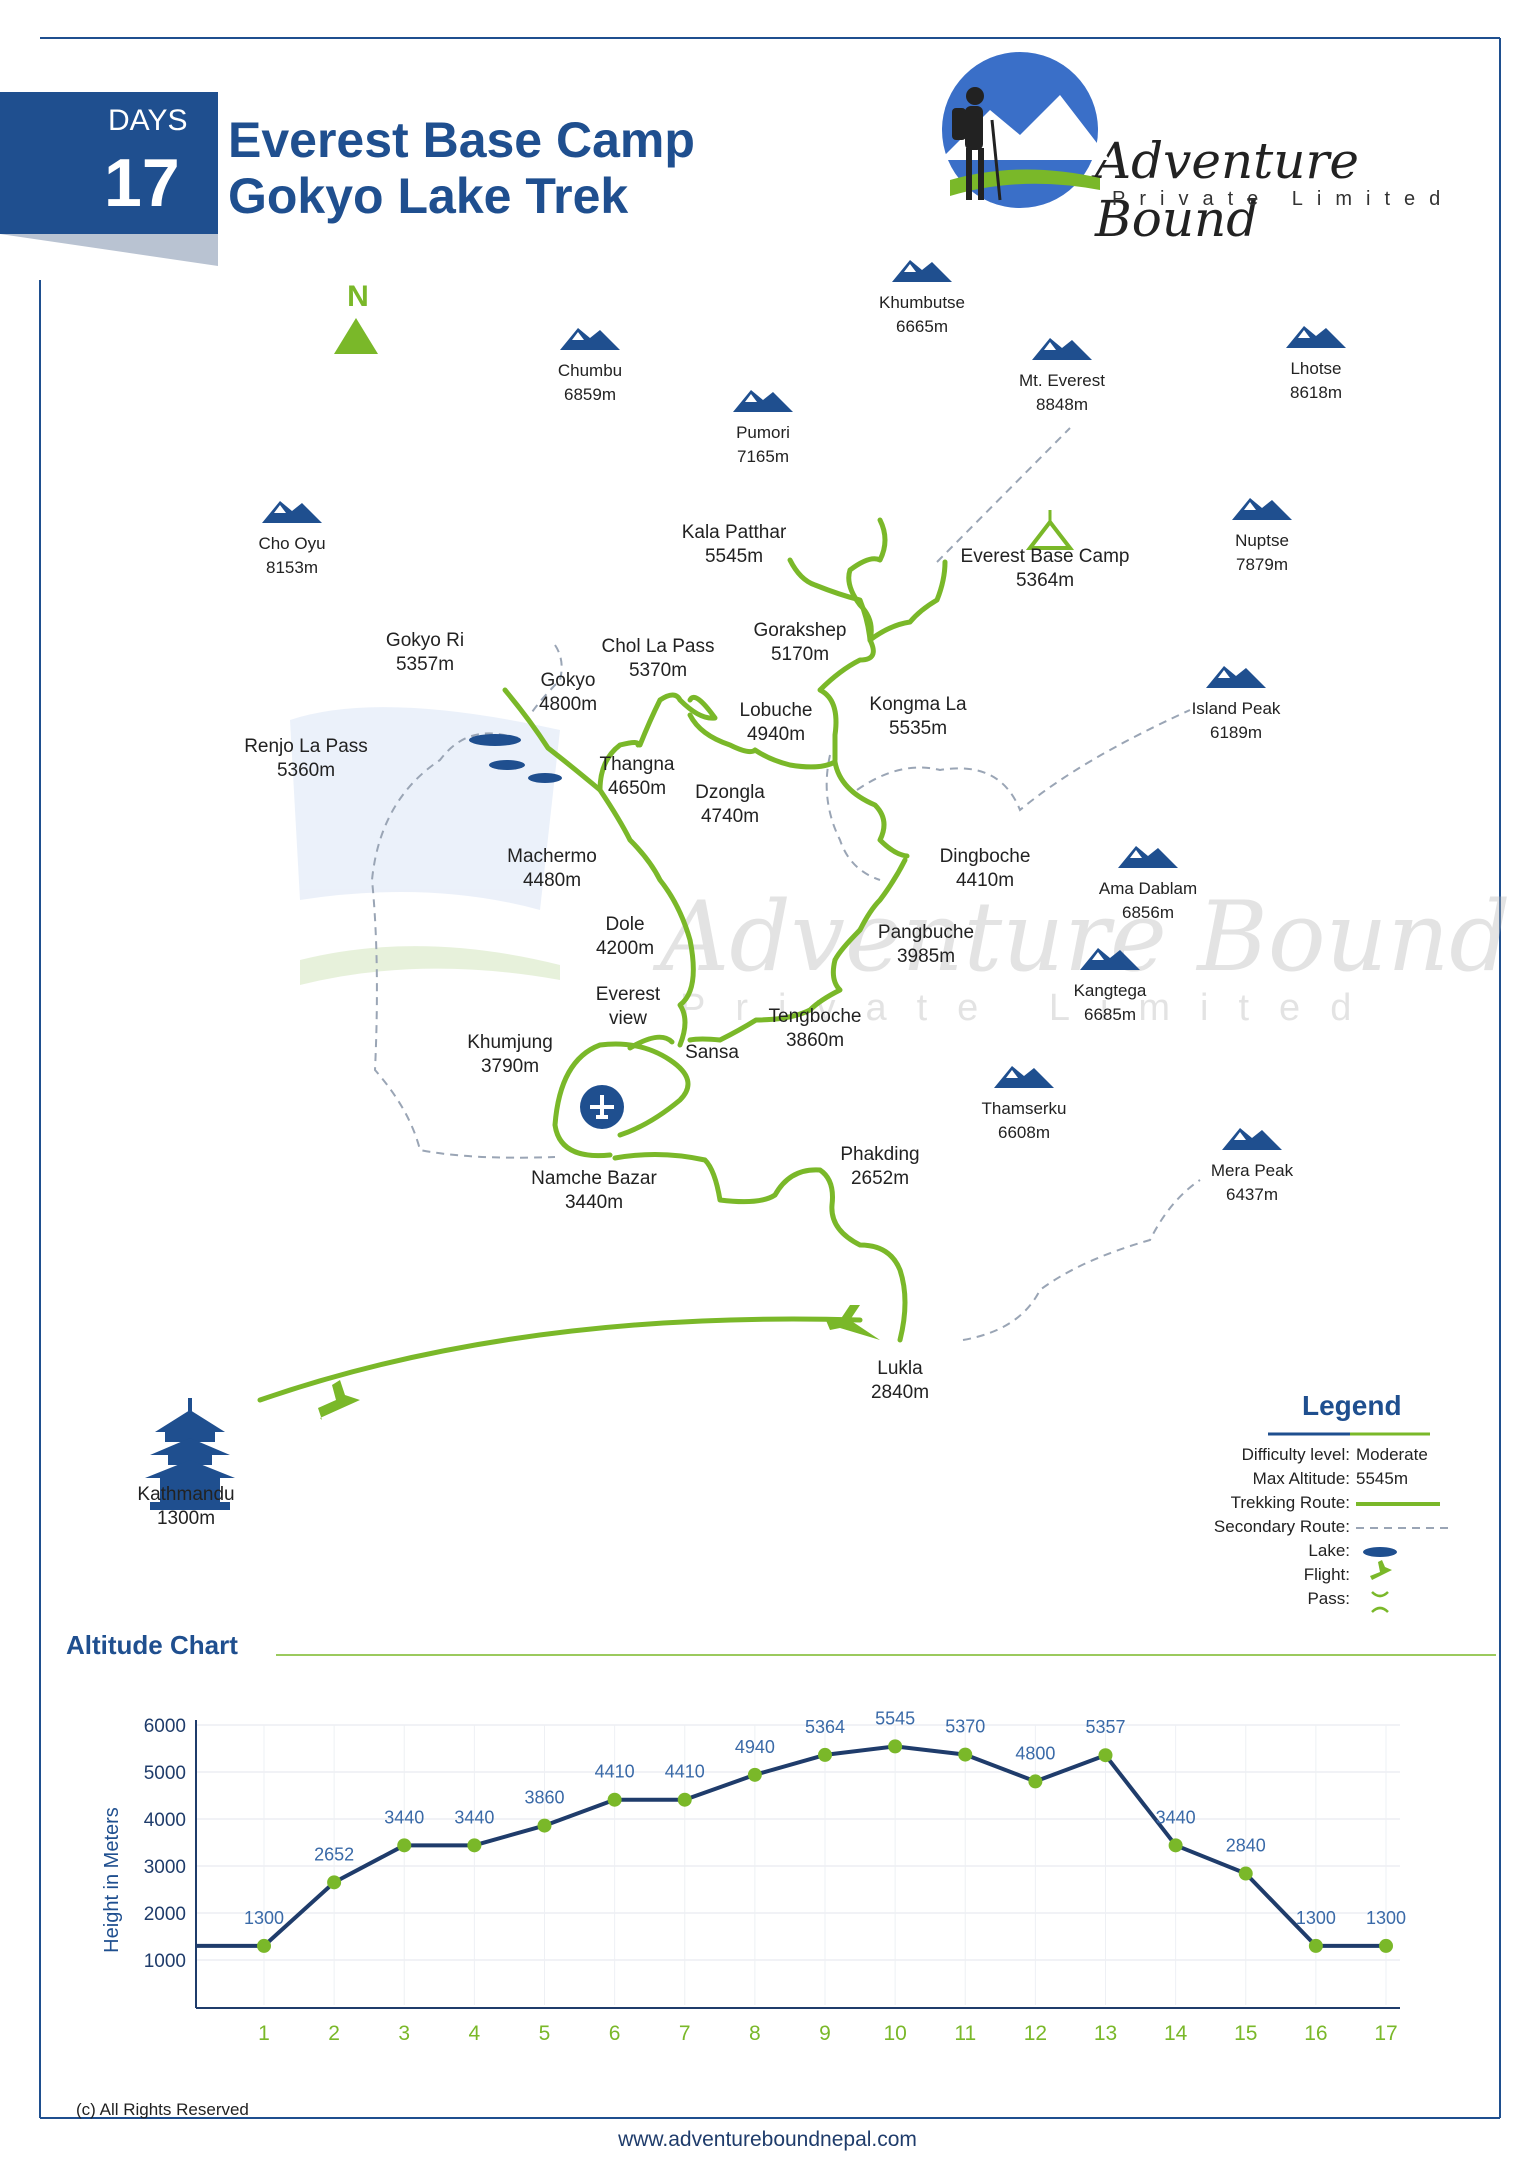 The width and height of the screenshot is (1535, 2172). I want to click on peak-marker: Ama Dablam 6856m, so click(1148, 884).